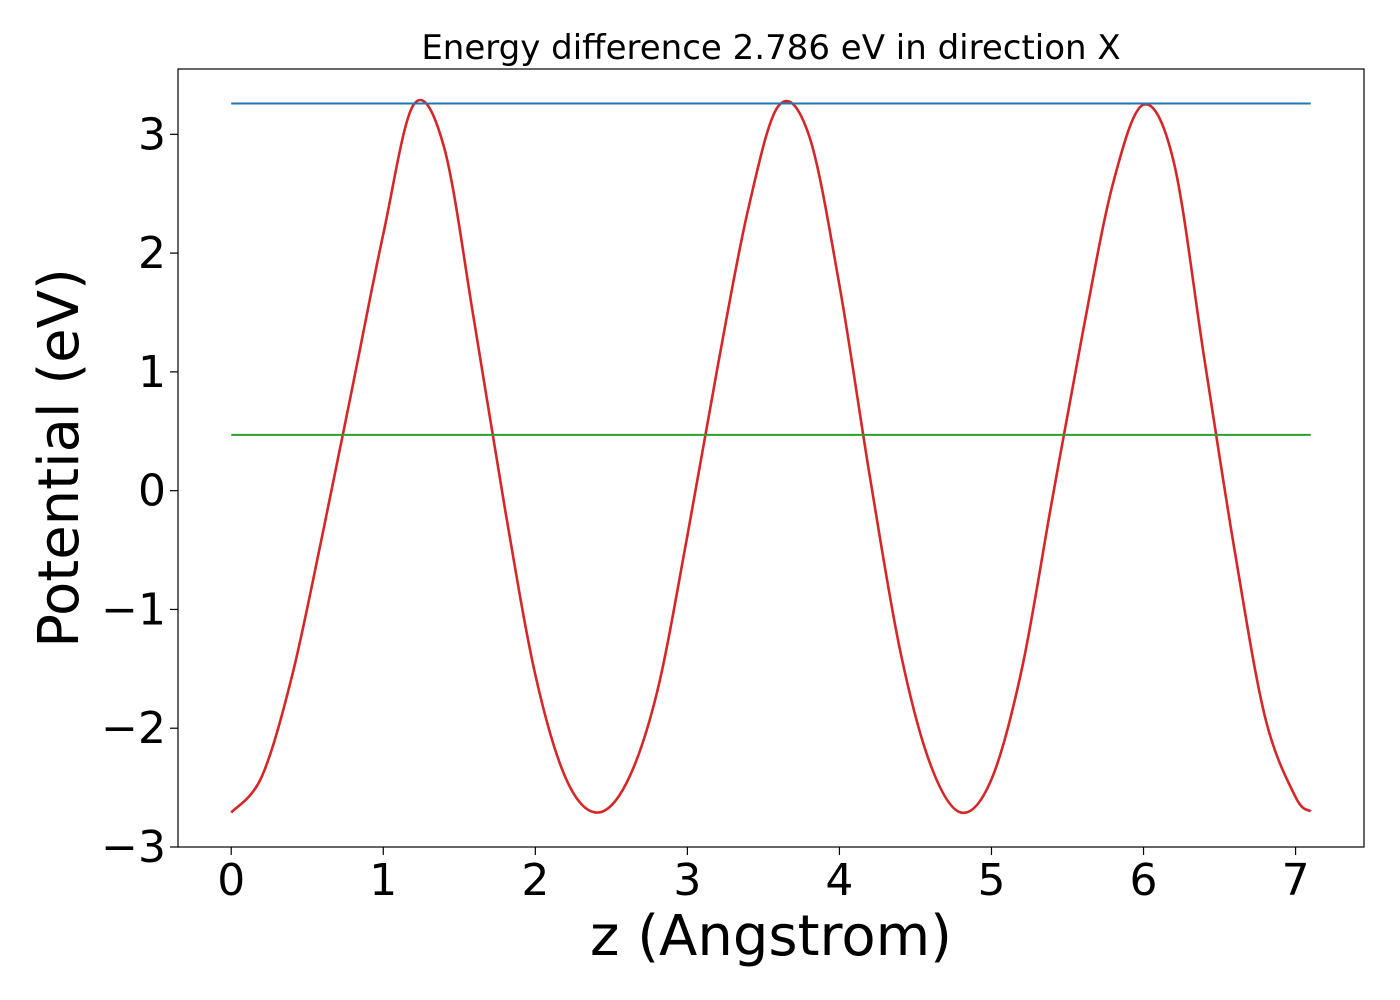 This screenshot has height=1000, width=1400. Describe the element at coordinates (59, 458) in the screenshot. I see `y-axis-label: Potential (eV)` at that location.